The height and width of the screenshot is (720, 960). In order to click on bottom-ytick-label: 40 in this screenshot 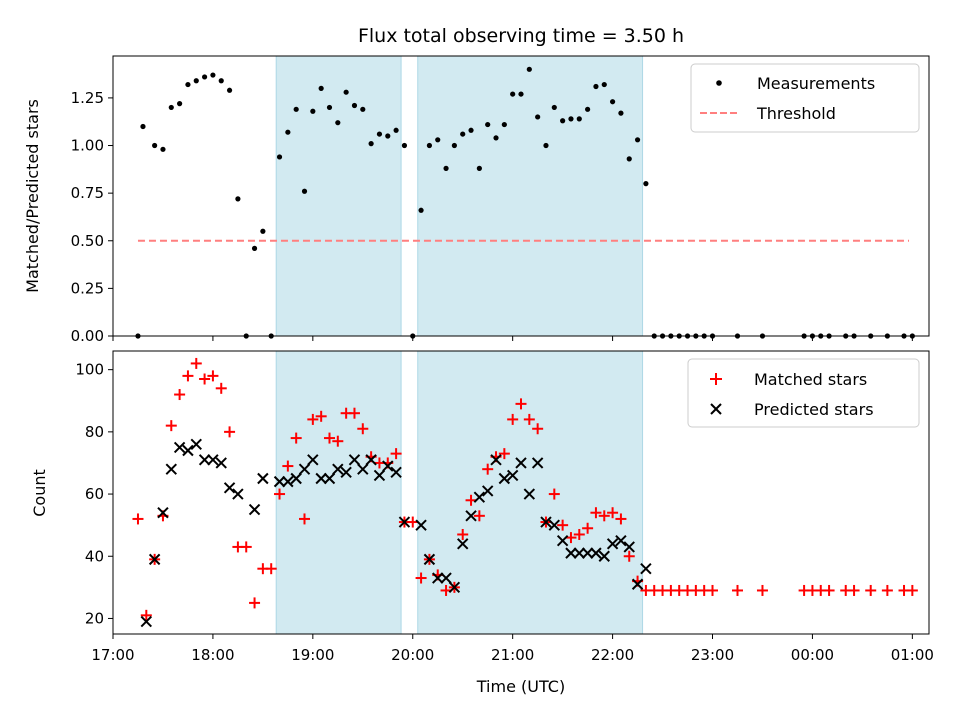, I will do `click(94, 556)`.